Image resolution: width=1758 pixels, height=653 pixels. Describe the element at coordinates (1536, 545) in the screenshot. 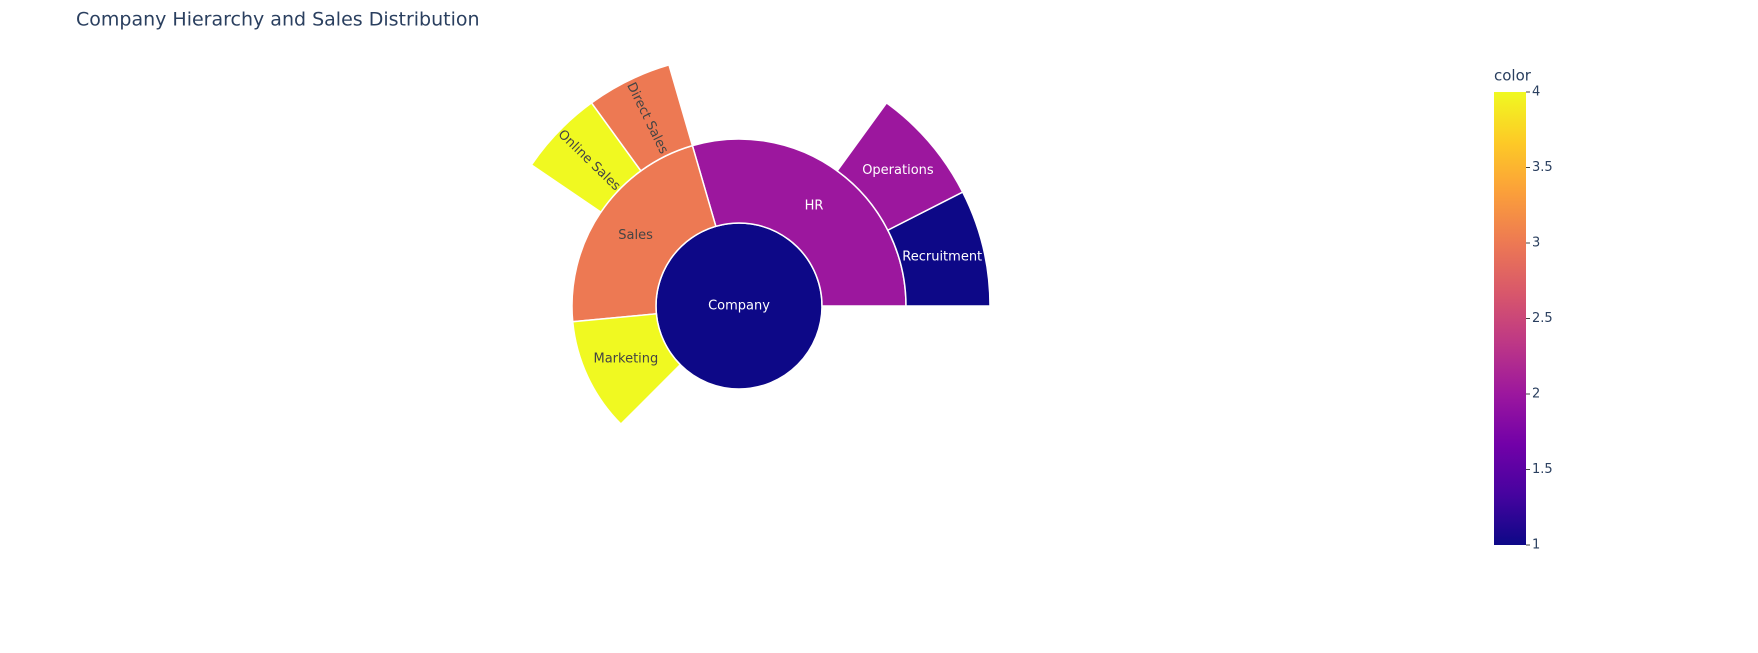

I see `colorbar-tick-label: 1` at that location.